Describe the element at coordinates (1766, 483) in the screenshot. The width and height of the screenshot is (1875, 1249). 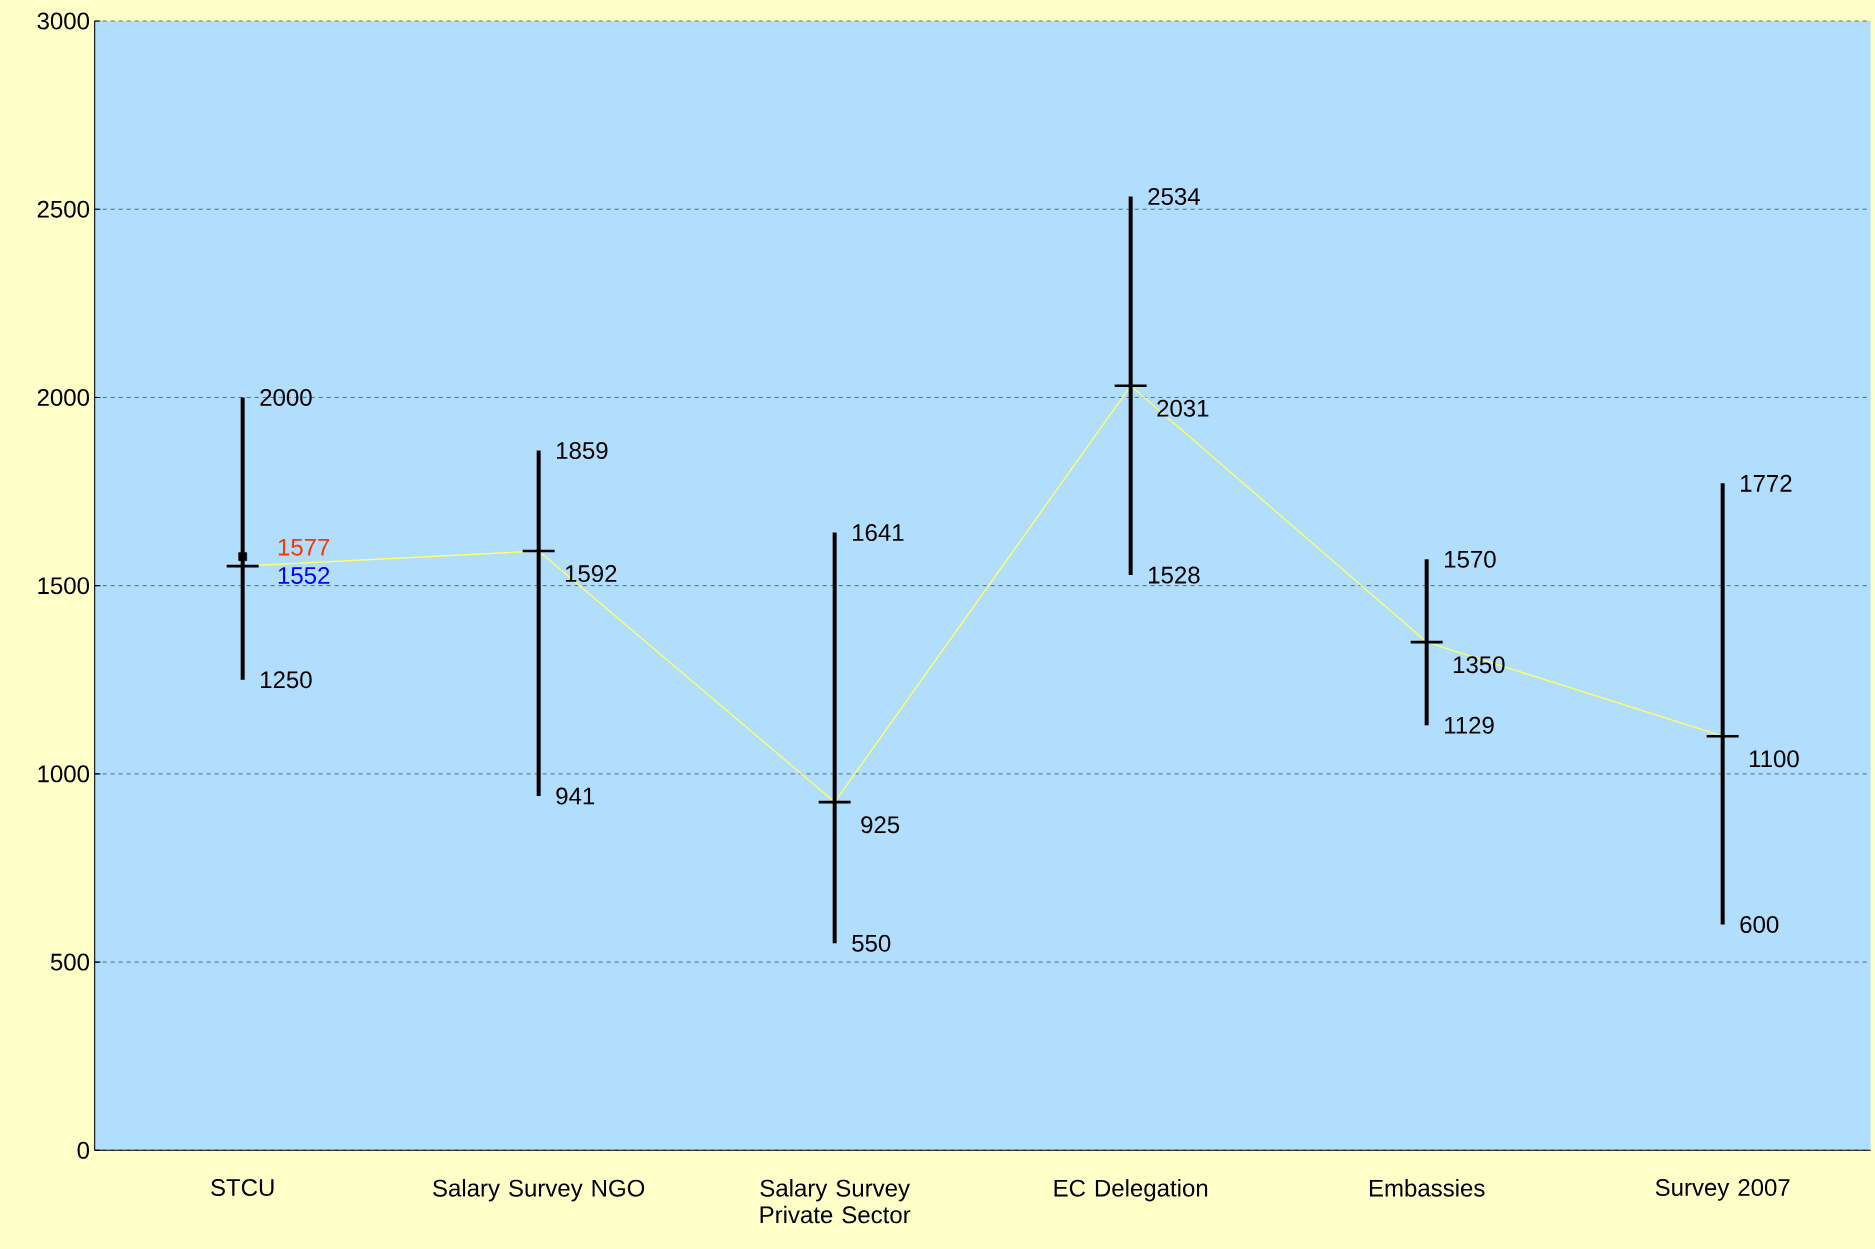
I see `annotation: 1772` at that location.